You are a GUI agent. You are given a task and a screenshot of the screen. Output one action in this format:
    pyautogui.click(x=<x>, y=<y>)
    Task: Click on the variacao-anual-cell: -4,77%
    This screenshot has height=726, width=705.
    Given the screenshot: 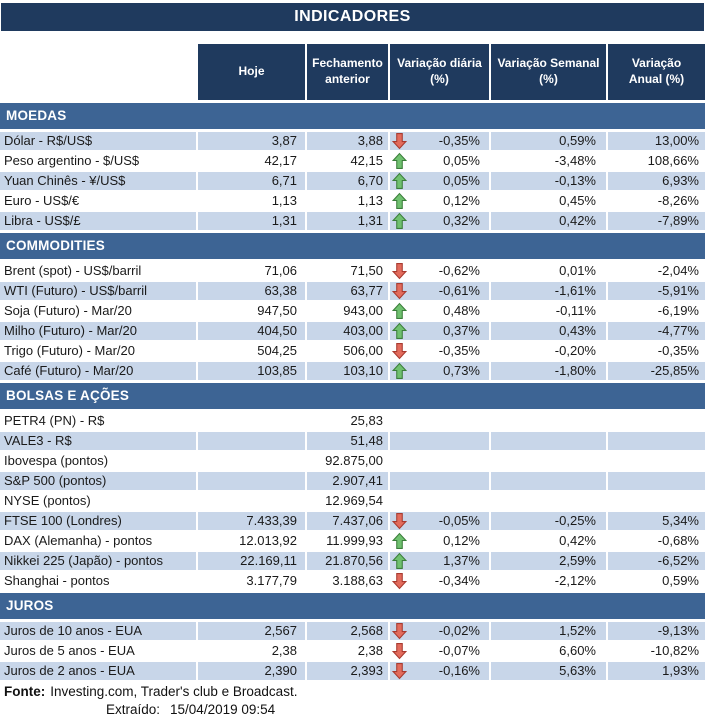 What is the action you would take?
    pyautogui.click(x=656, y=331)
    